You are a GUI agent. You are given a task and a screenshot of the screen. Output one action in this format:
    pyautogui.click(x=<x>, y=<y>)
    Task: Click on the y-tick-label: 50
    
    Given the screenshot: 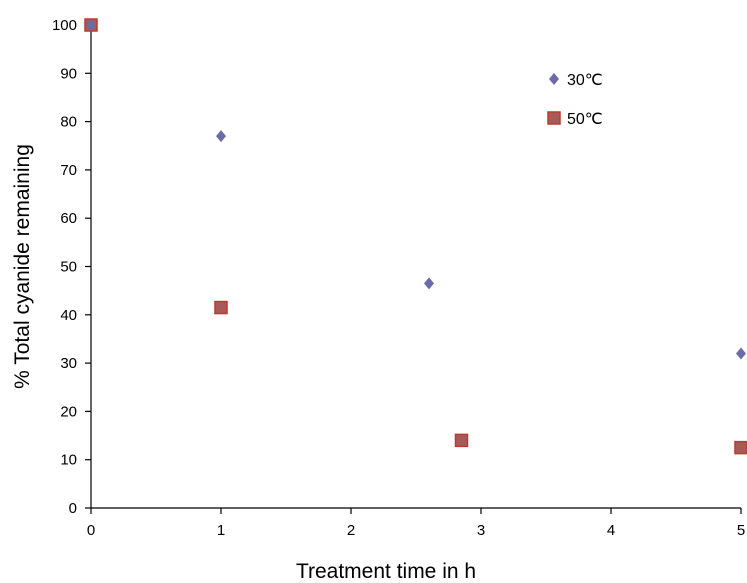 What is the action you would take?
    pyautogui.click(x=68, y=267)
    